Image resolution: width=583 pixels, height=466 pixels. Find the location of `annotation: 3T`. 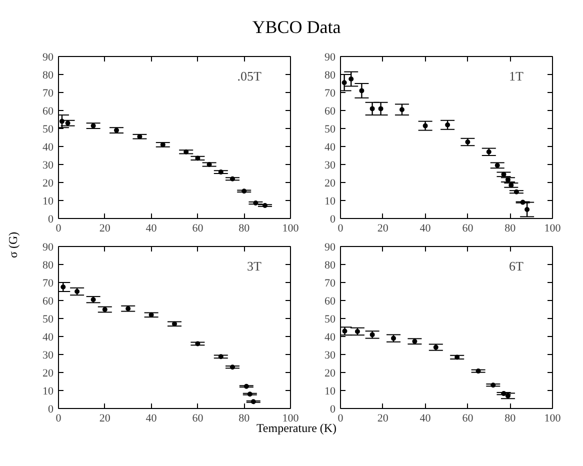

annotation: 3T is located at coordinates (254, 266).